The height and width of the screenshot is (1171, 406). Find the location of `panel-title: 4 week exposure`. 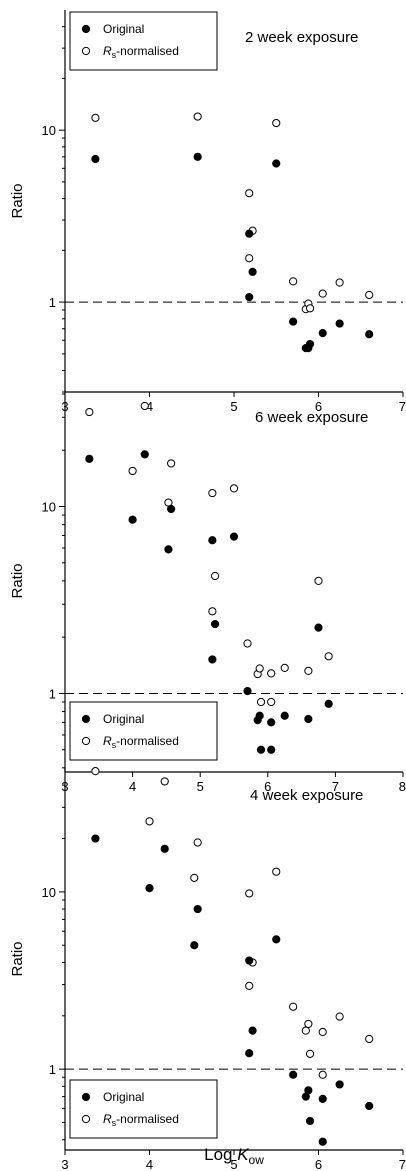

panel-title: 4 week exposure is located at coordinates (306, 795).